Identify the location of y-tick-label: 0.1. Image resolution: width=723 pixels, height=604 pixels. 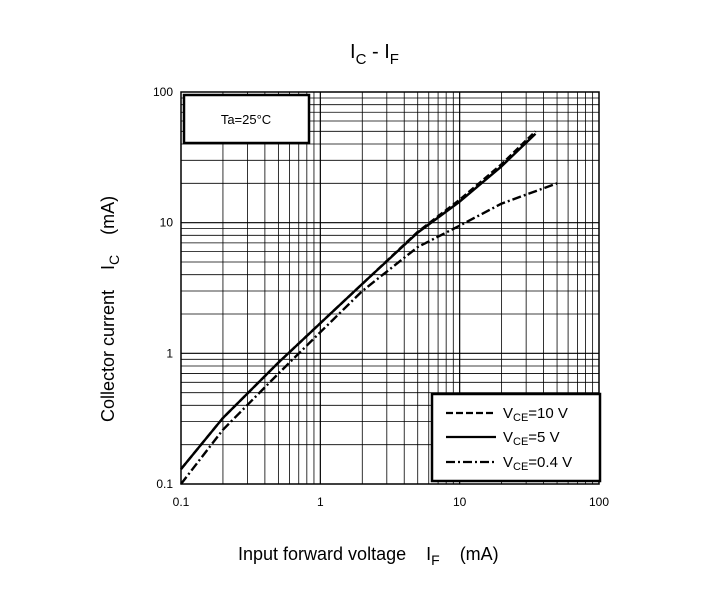
(164, 484).